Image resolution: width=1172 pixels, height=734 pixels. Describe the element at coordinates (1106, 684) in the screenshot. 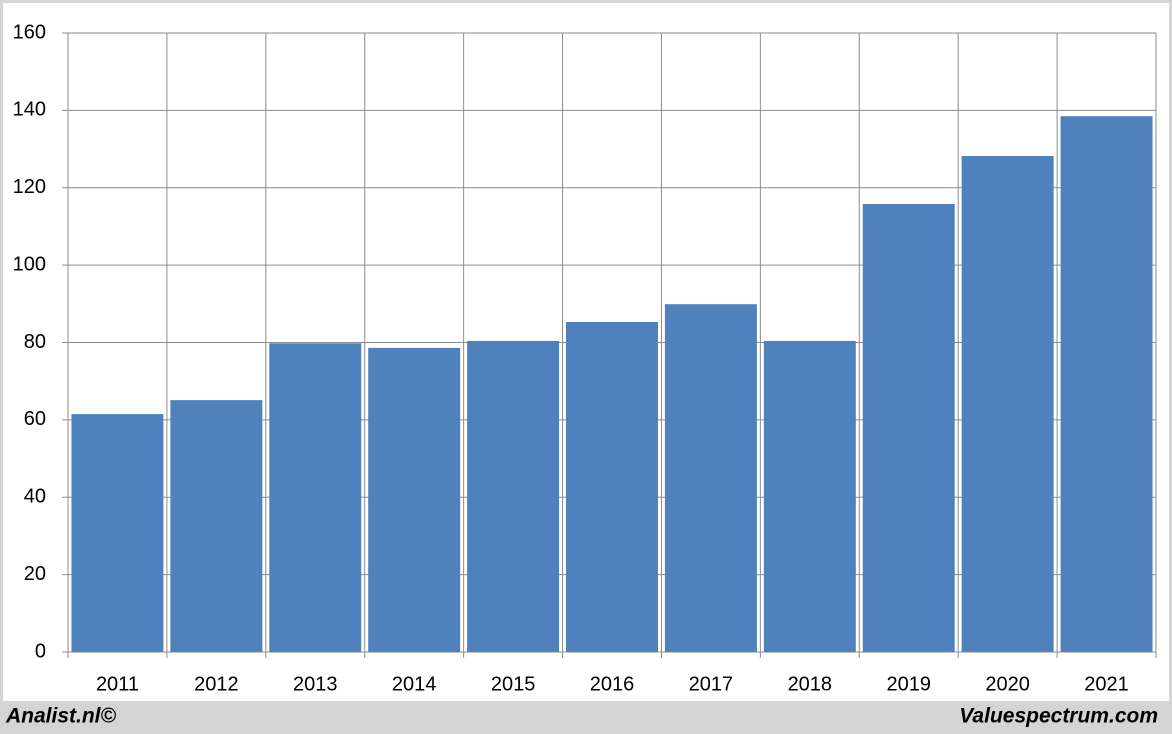

I see `x-tick-label: 2021` at that location.